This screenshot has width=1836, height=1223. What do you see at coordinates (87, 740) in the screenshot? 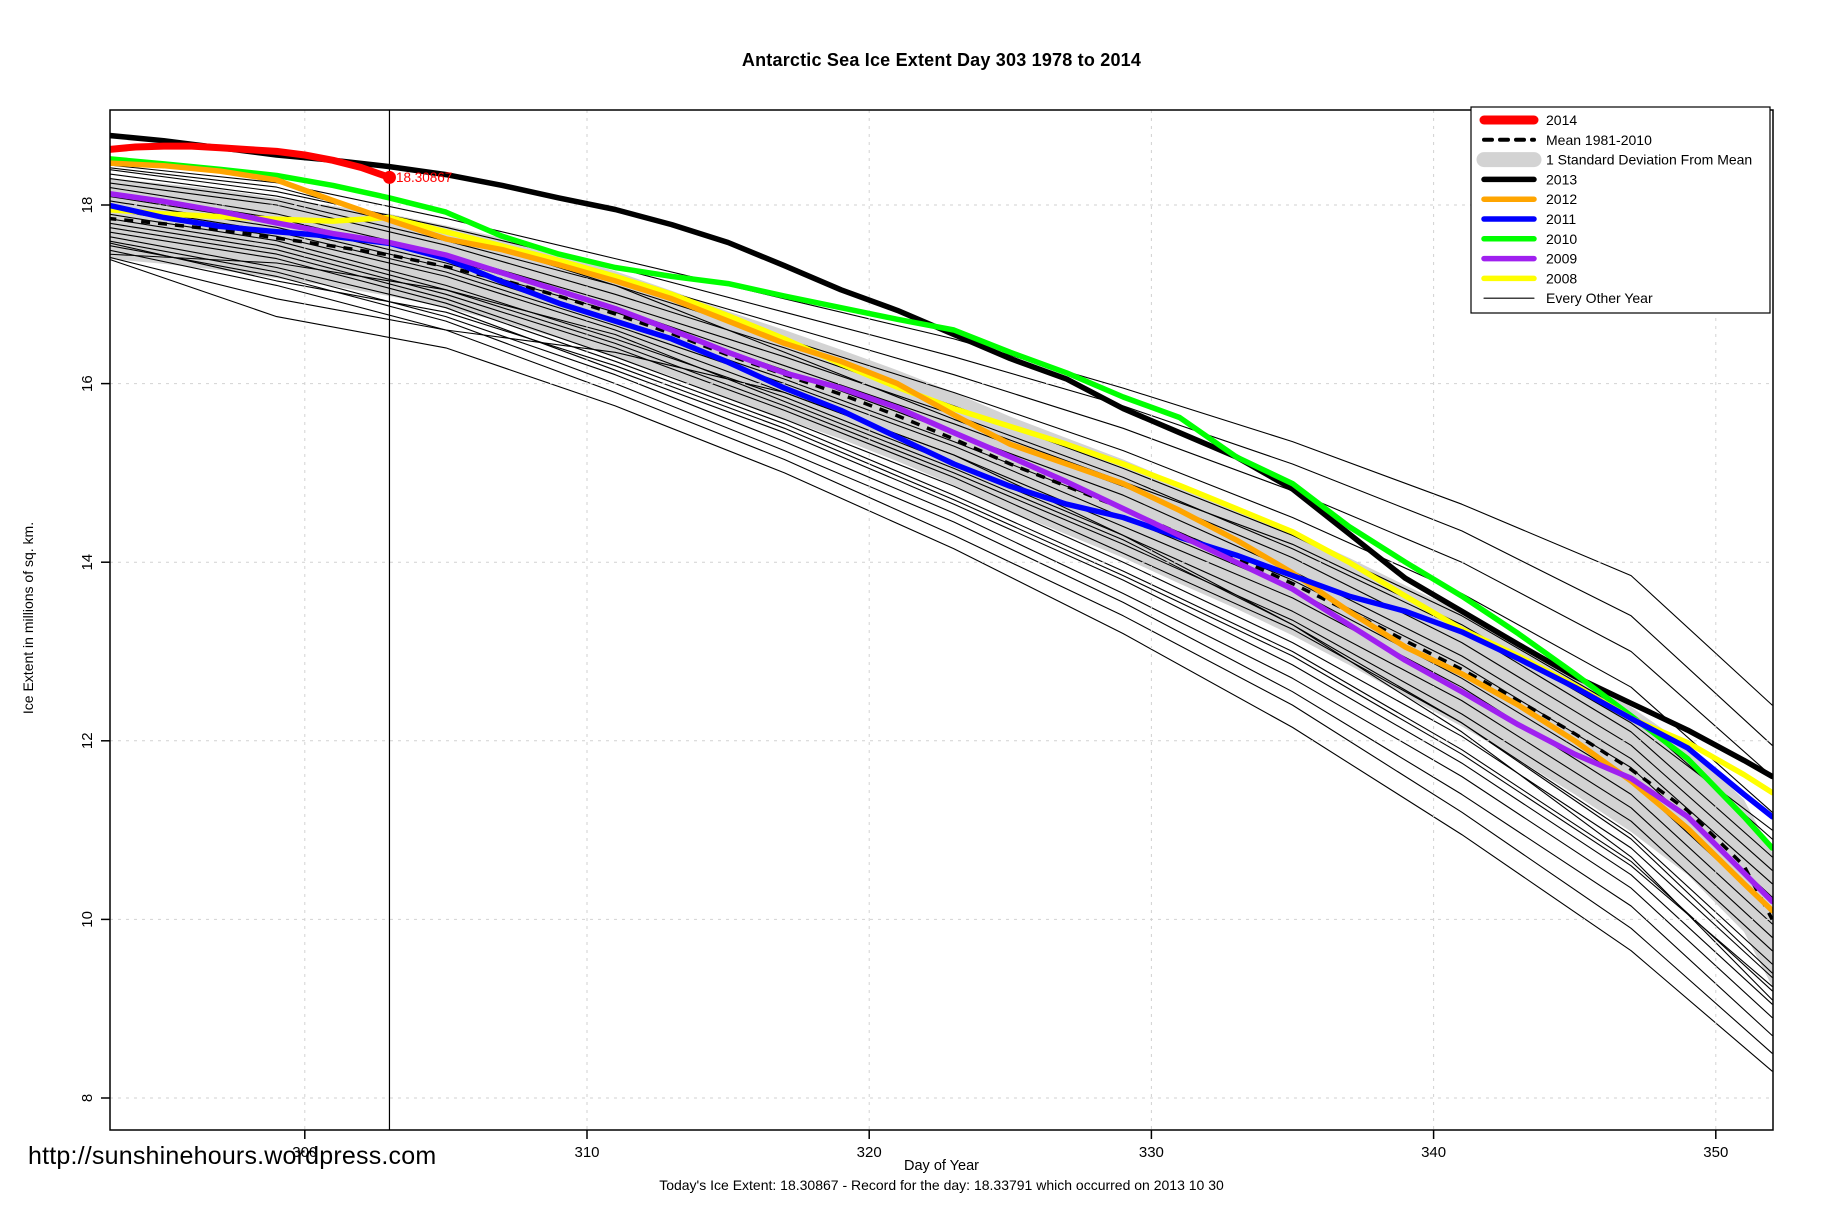
I see `y-tick-label: 12` at bounding box center [87, 740].